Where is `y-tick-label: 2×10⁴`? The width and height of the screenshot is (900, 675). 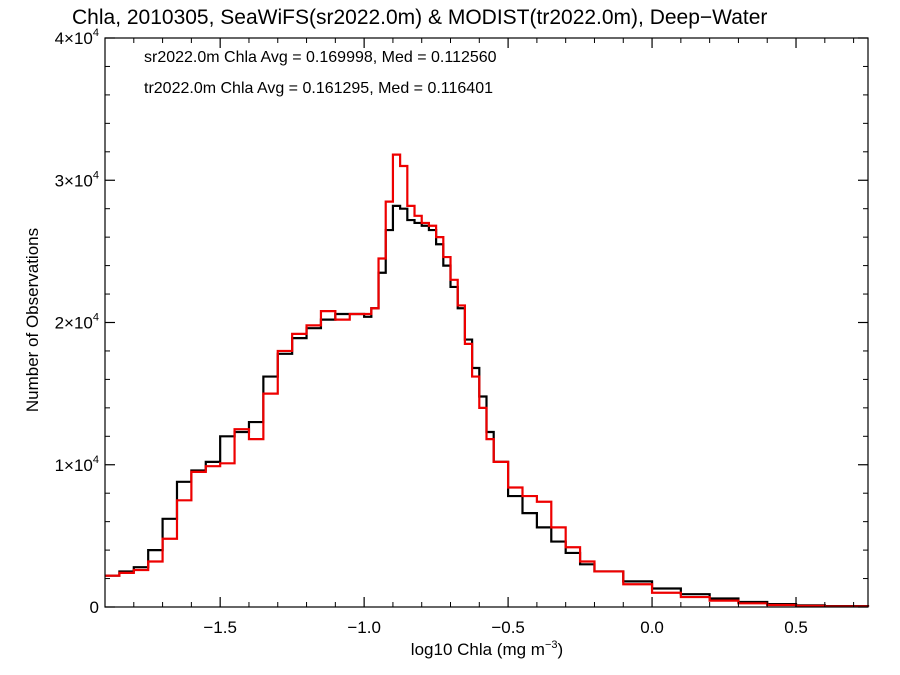
y-tick-label: 2×10⁴ is located at coordinates (77, 322).